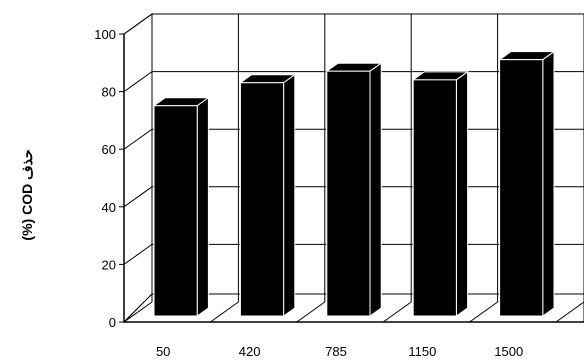 The width and height of the screenshot is (584, 360). What do you see at coordinates (109, 92) in the screenshot?
I see `y-tick-label: 80` at bounding box center [109, 92].